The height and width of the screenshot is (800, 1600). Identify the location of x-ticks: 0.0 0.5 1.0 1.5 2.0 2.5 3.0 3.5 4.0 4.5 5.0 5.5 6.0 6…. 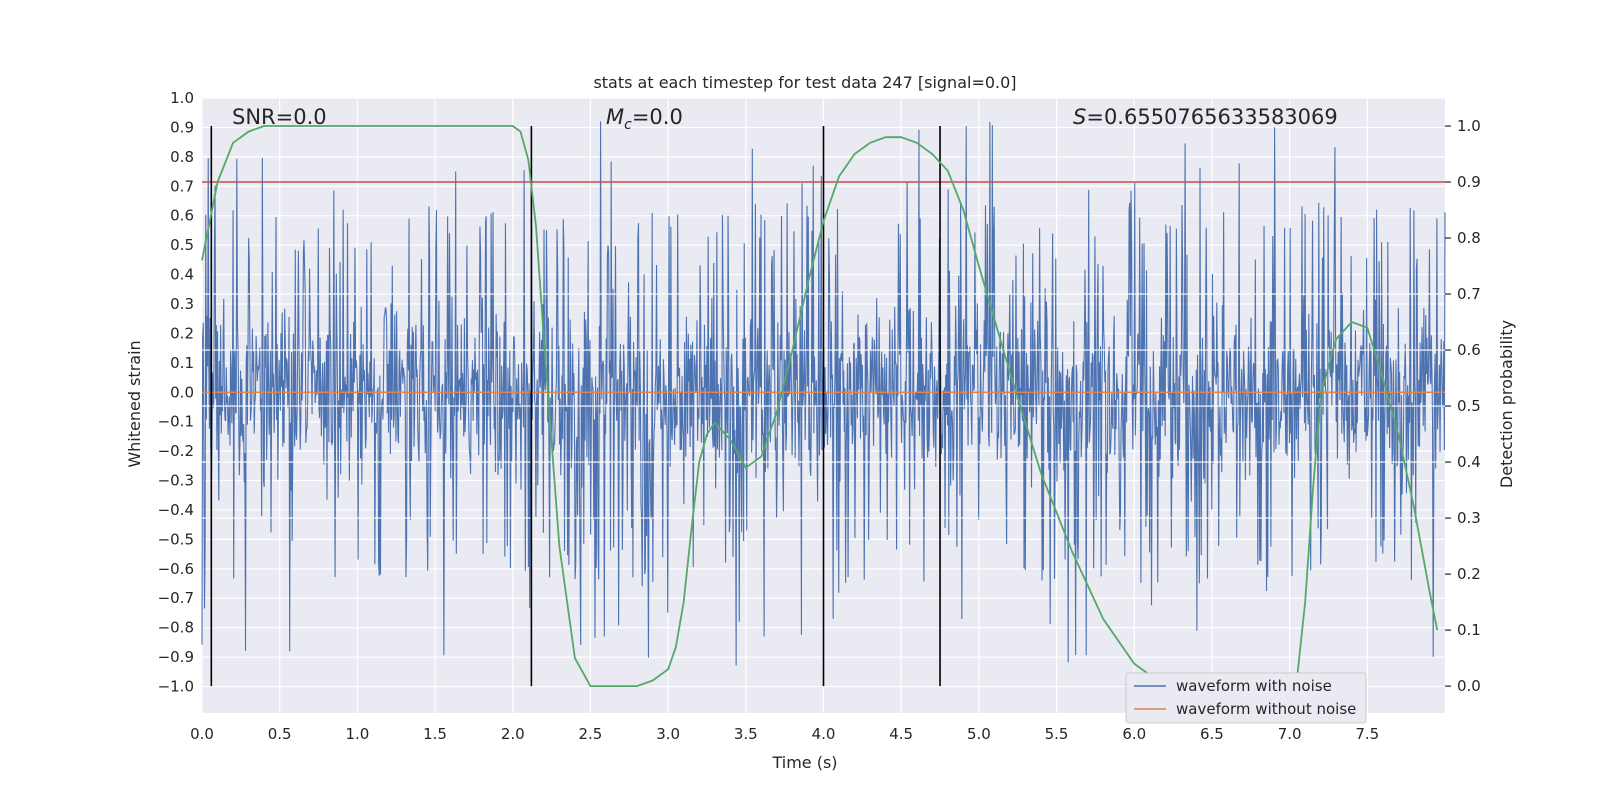
(784, 734).